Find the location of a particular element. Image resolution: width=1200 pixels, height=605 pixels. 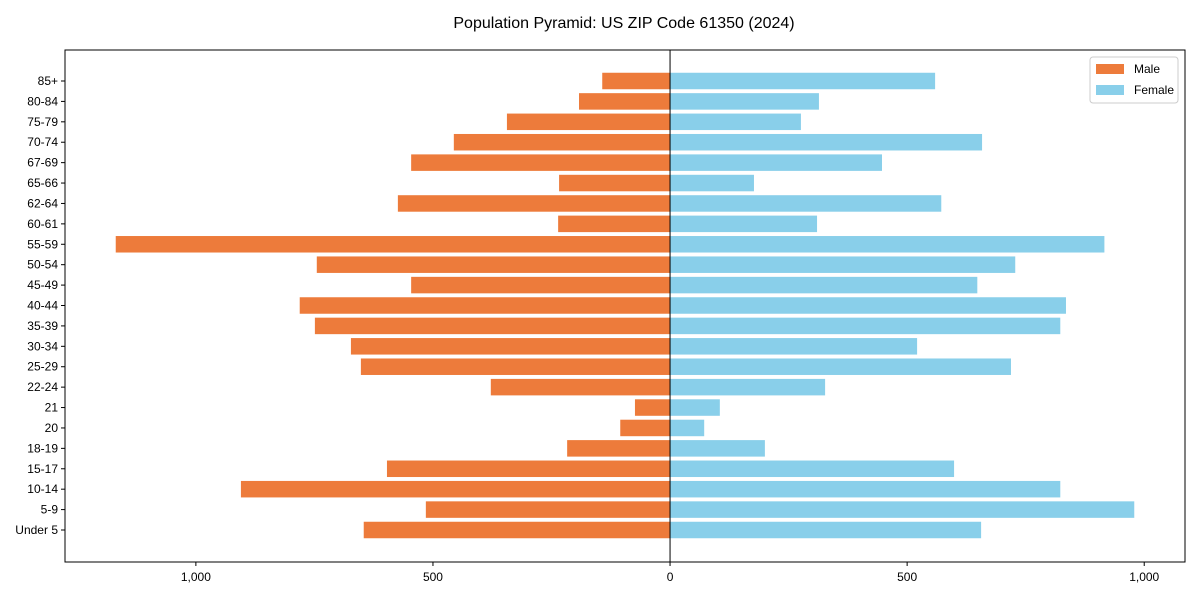

bar-female-Under 5 is located at coordinates (826, 530).